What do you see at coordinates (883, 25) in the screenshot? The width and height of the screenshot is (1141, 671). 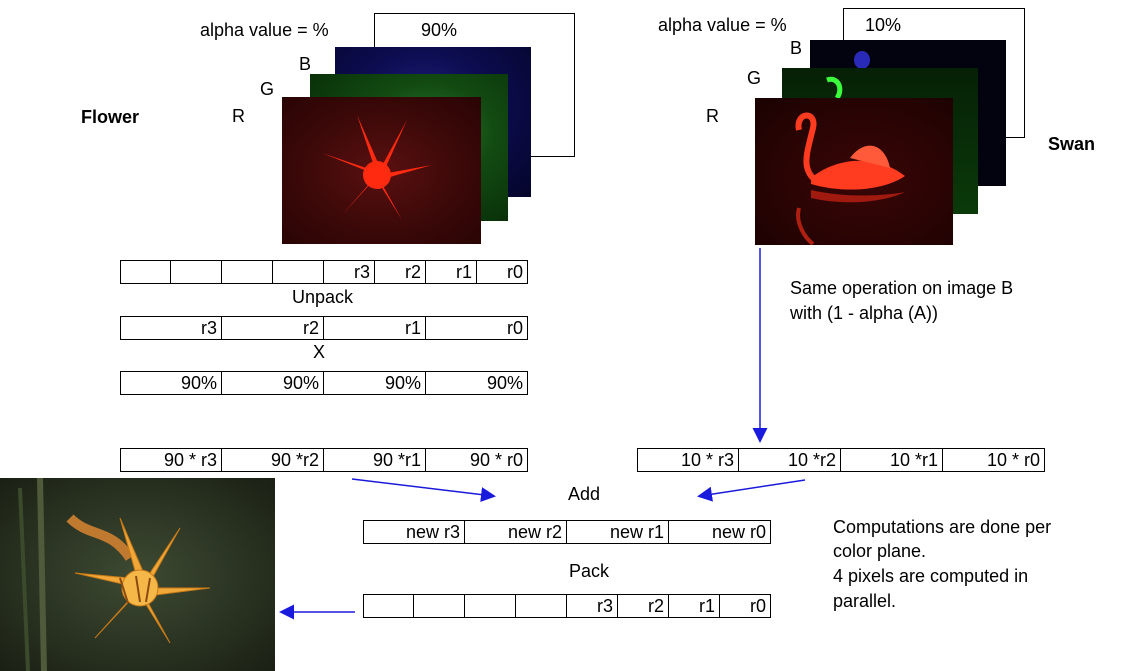 I see `swan-alpha-value: 10%` at bounding box center [883, 25].